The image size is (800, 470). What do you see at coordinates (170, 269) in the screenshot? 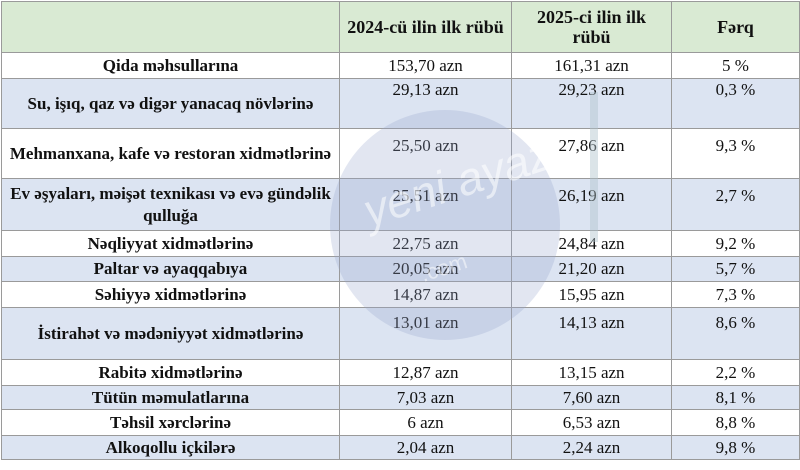
I see `category-cell: Paltar və ayaqqabıya` at bounding box center [170, 269].